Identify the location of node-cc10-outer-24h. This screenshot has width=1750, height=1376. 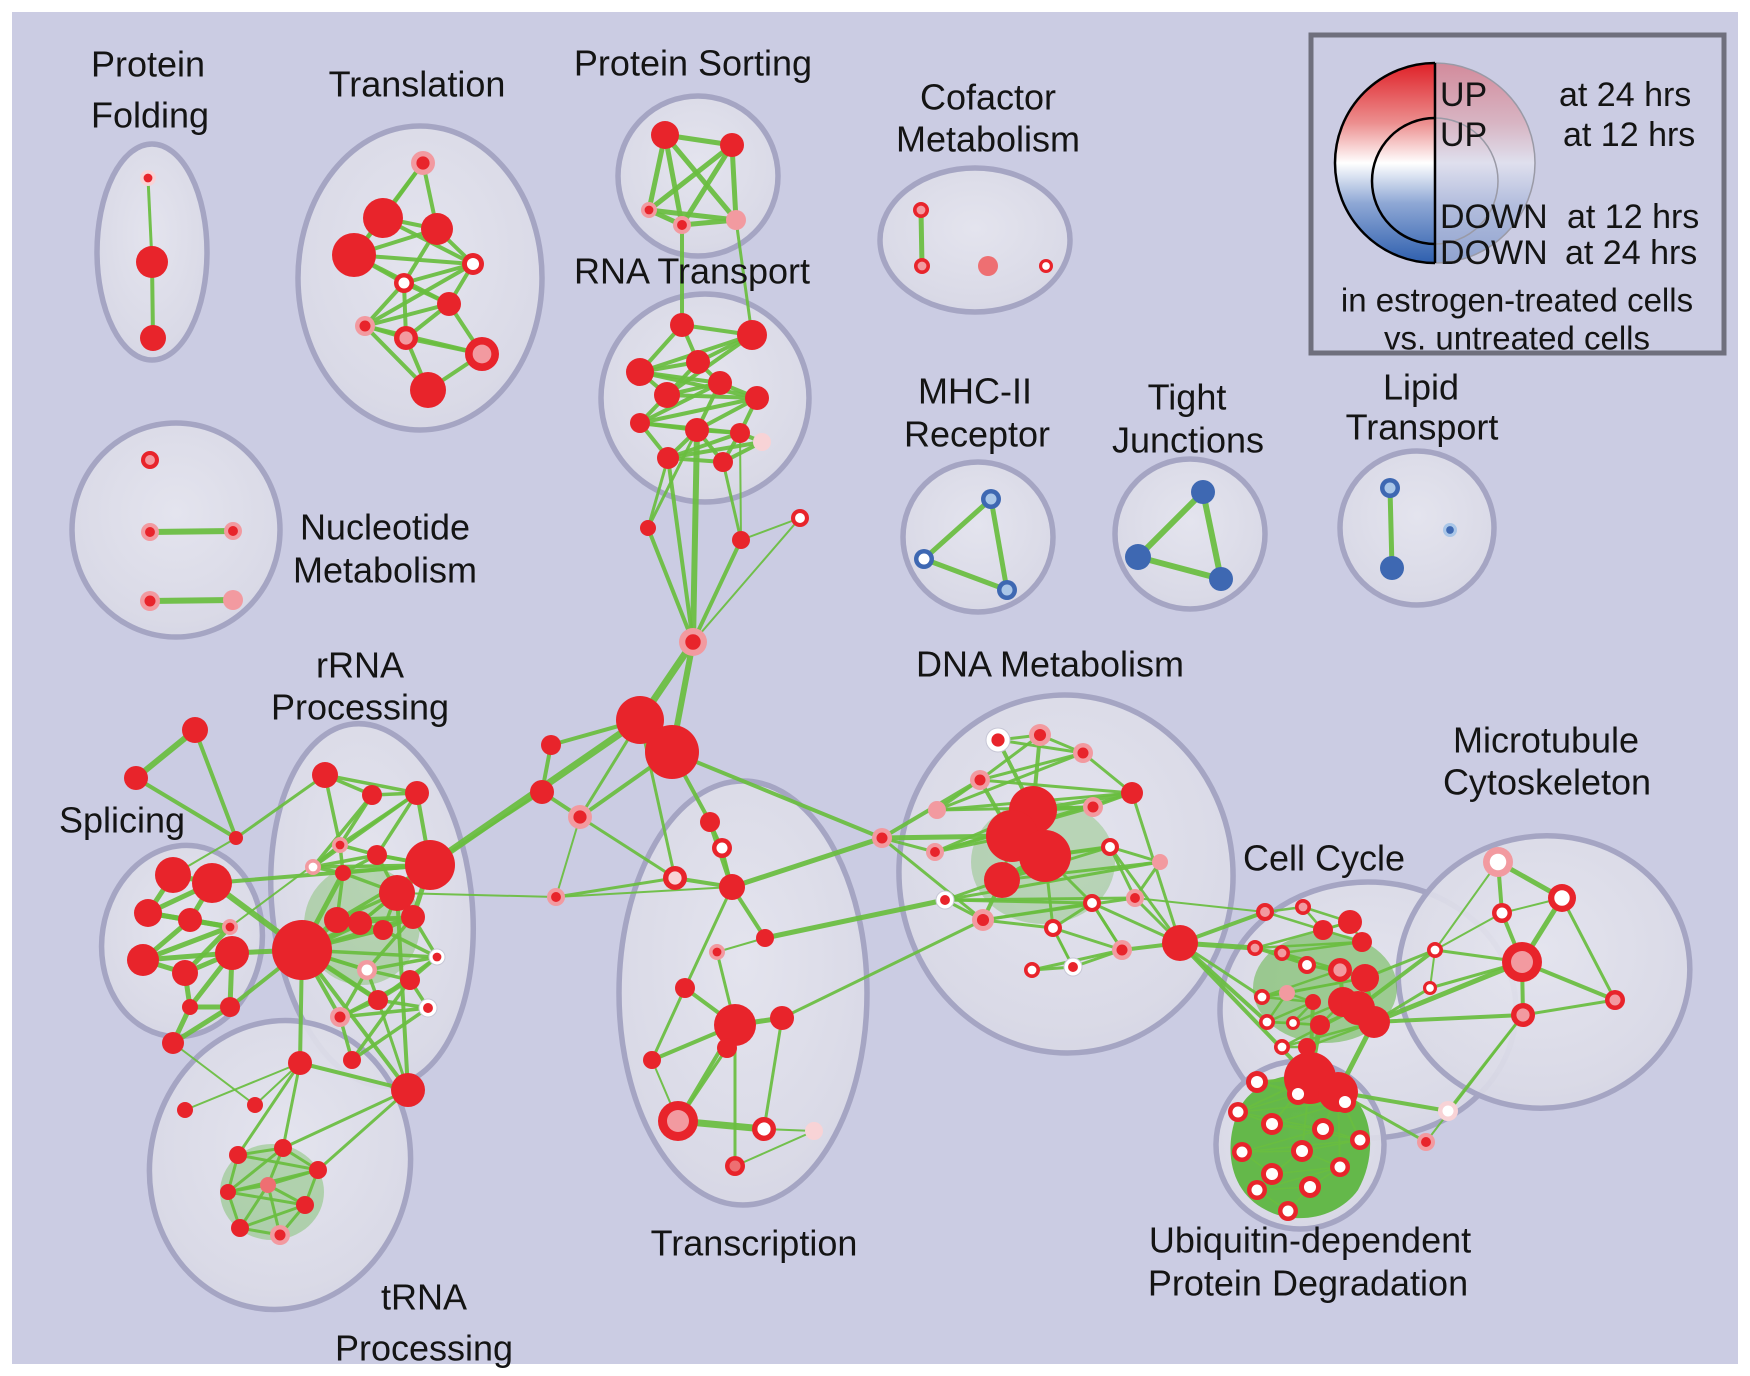
(1365, 978).